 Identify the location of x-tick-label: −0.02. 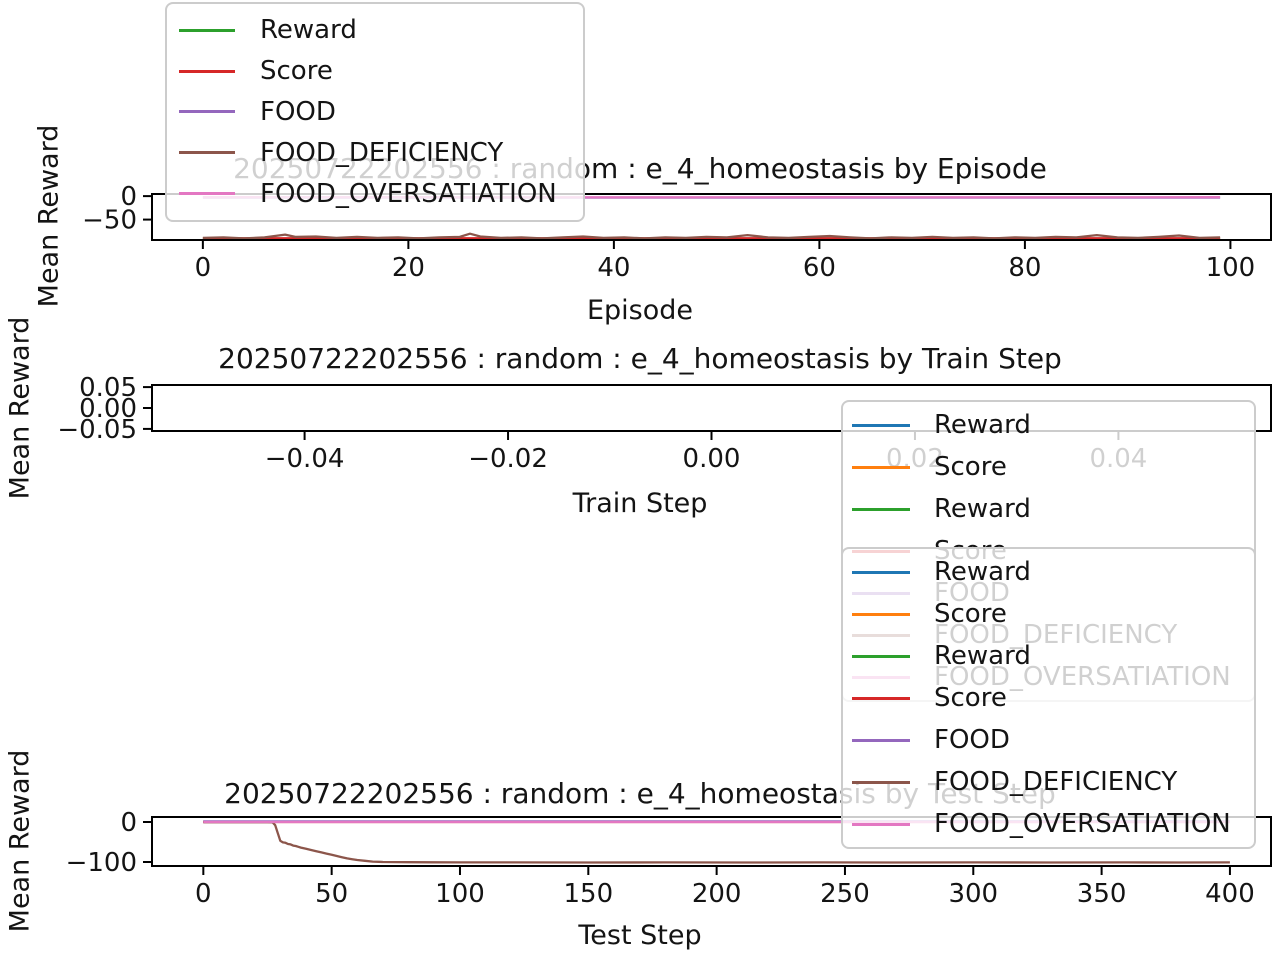
(508, 459).